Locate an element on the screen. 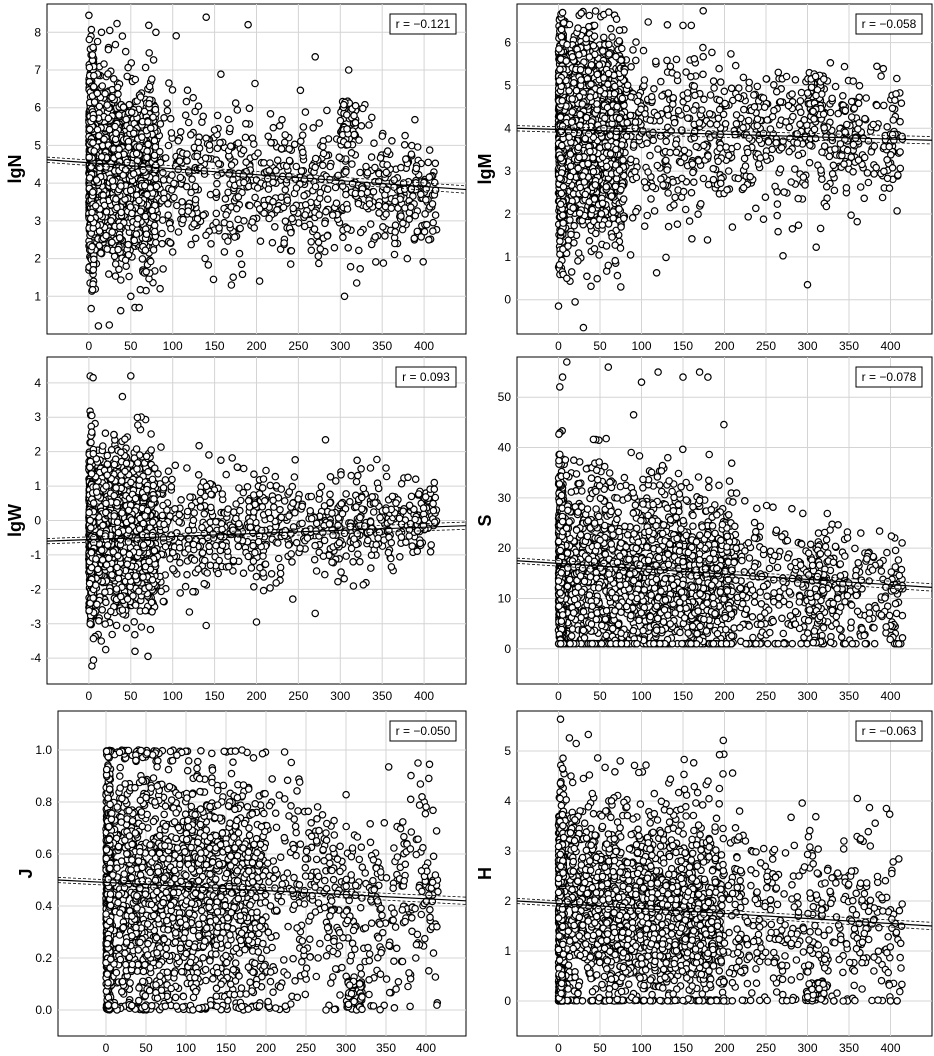  y-tick-label: 0 is located at coordinates (507, 300).